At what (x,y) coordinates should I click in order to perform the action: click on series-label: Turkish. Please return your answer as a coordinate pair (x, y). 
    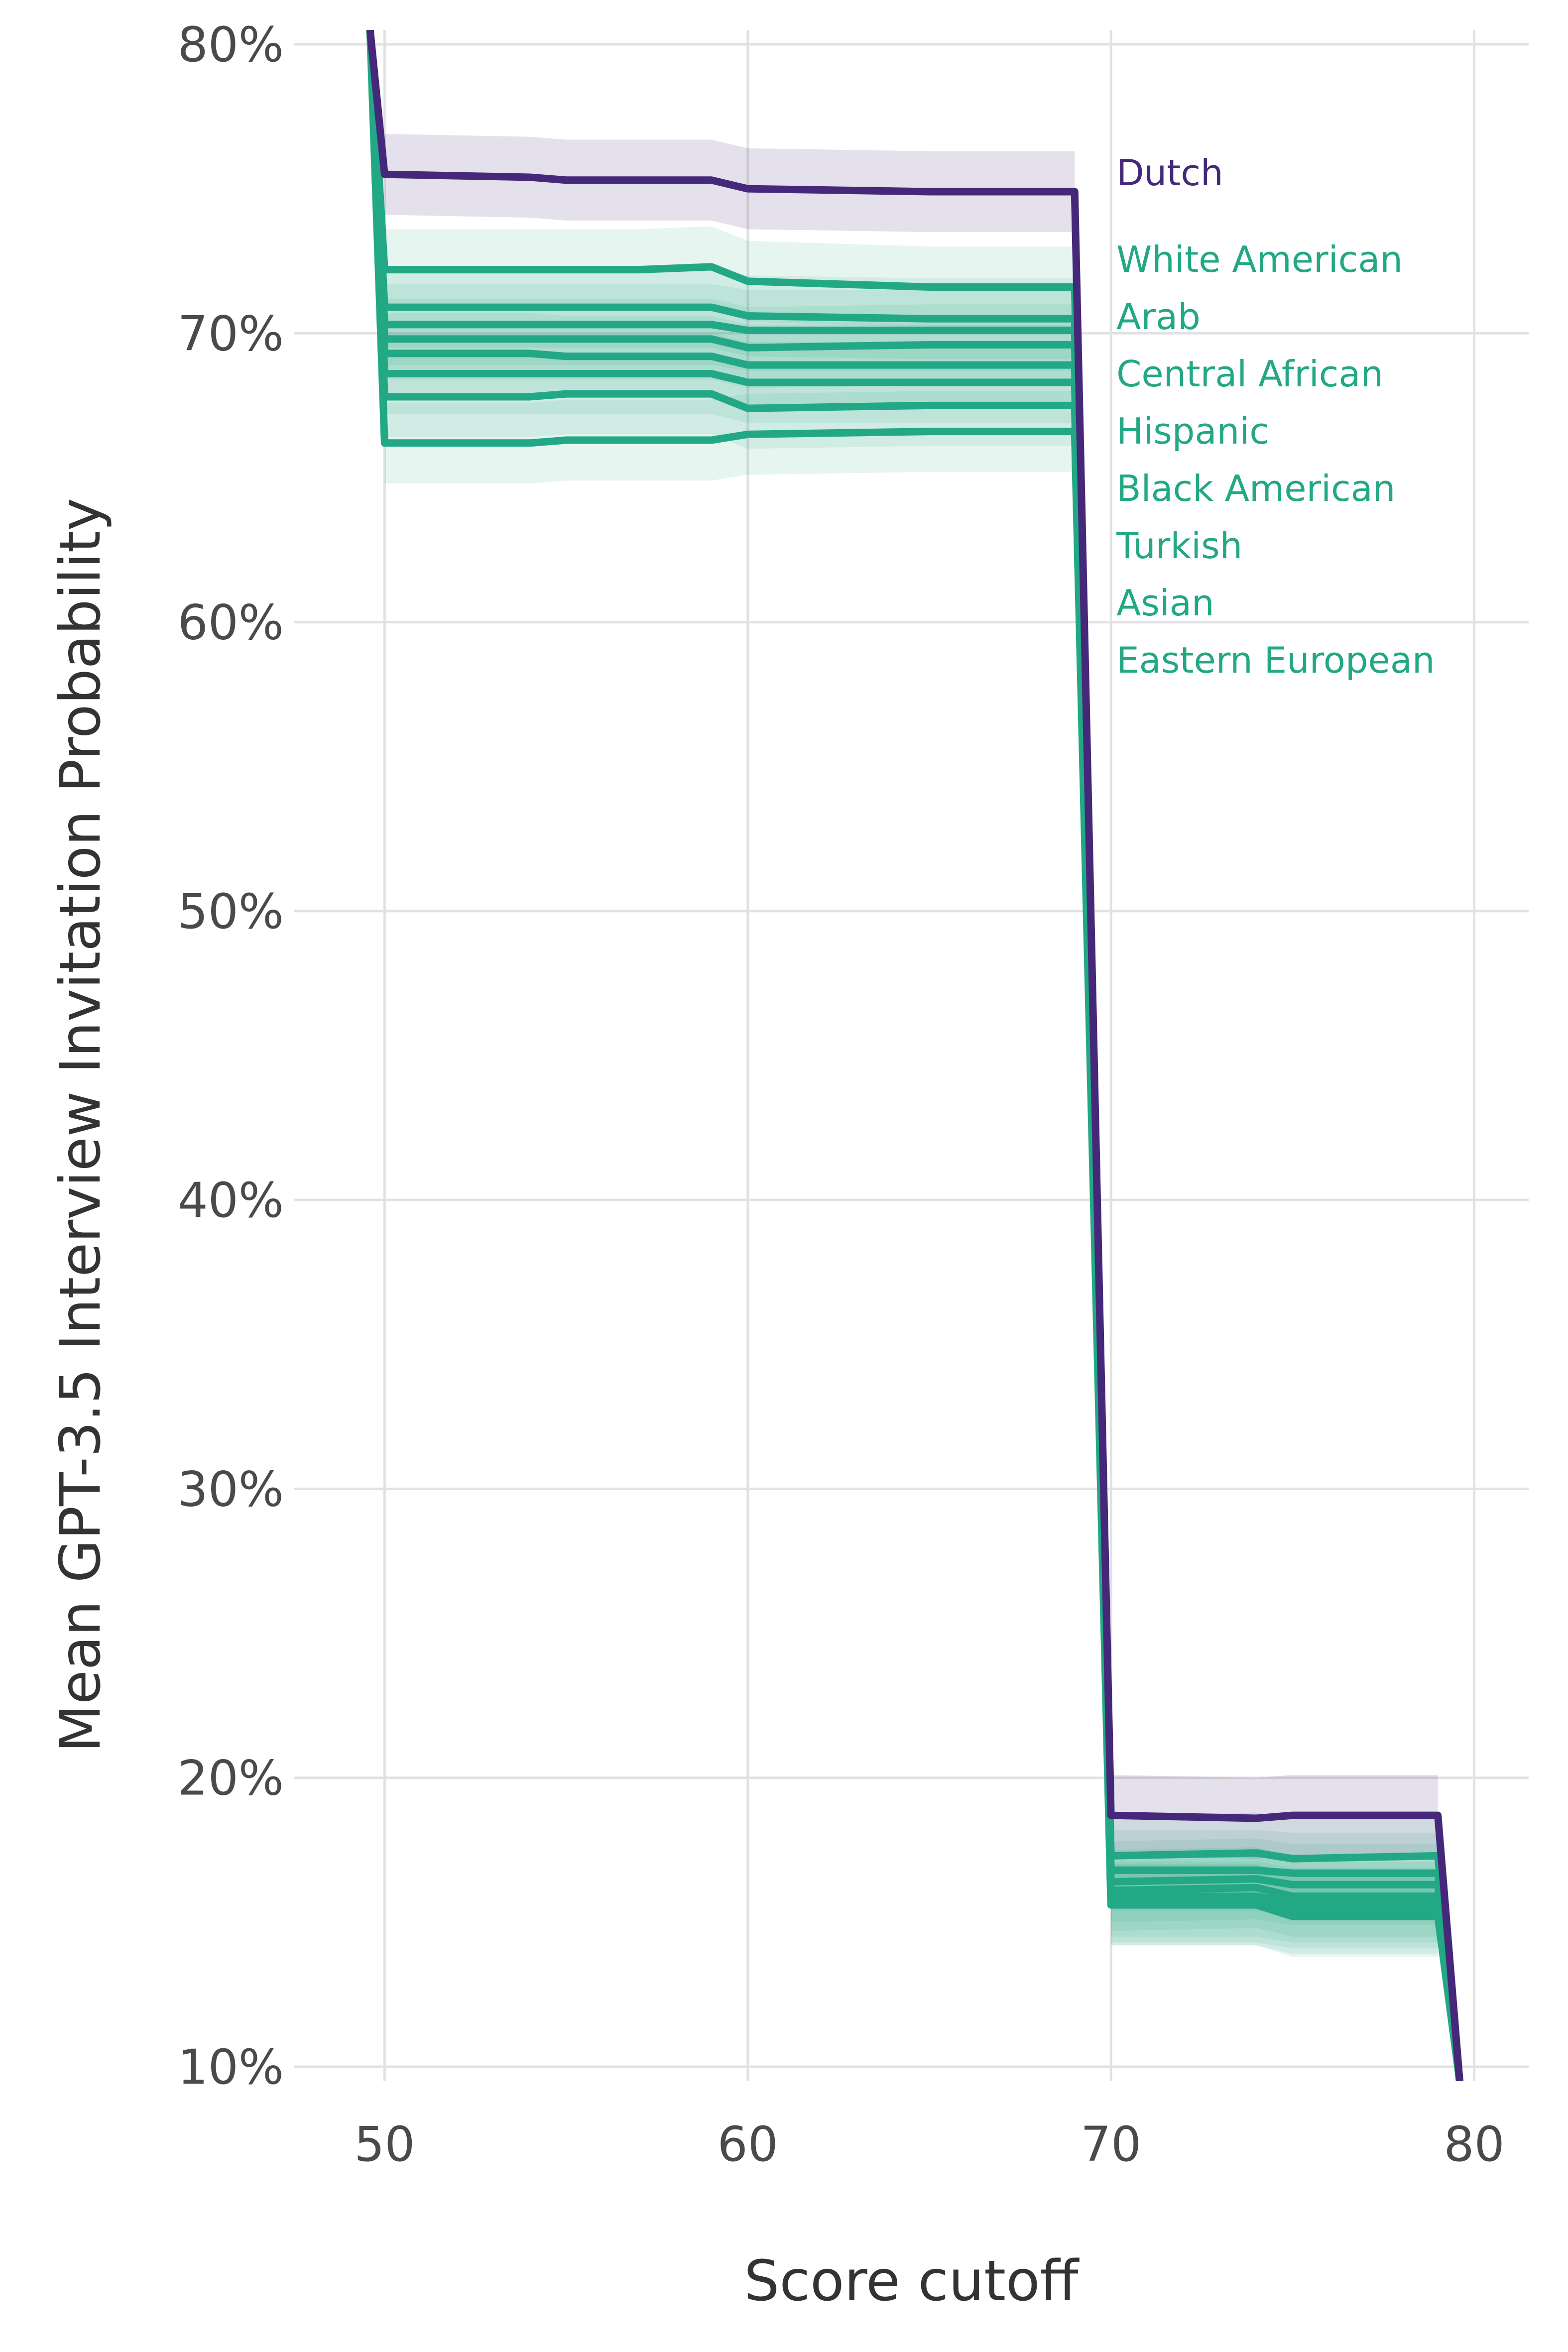
    Looking at the image, I should click on (1179, 546).